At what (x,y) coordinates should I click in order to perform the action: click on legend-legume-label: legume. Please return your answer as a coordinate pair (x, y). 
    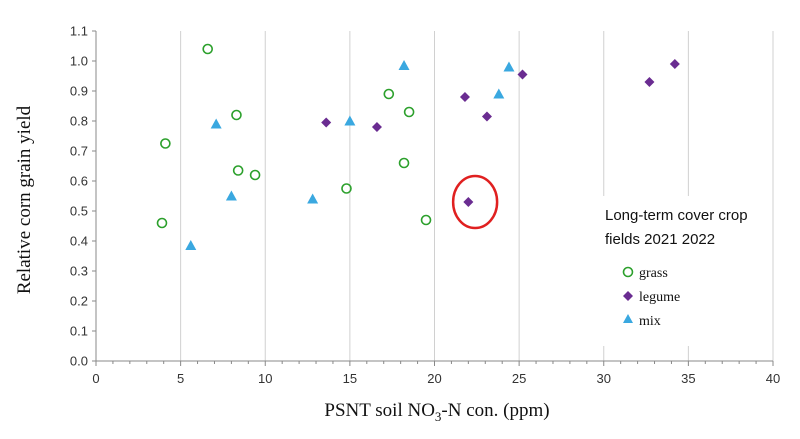
    Looking at the image, I should click on (659, 297).